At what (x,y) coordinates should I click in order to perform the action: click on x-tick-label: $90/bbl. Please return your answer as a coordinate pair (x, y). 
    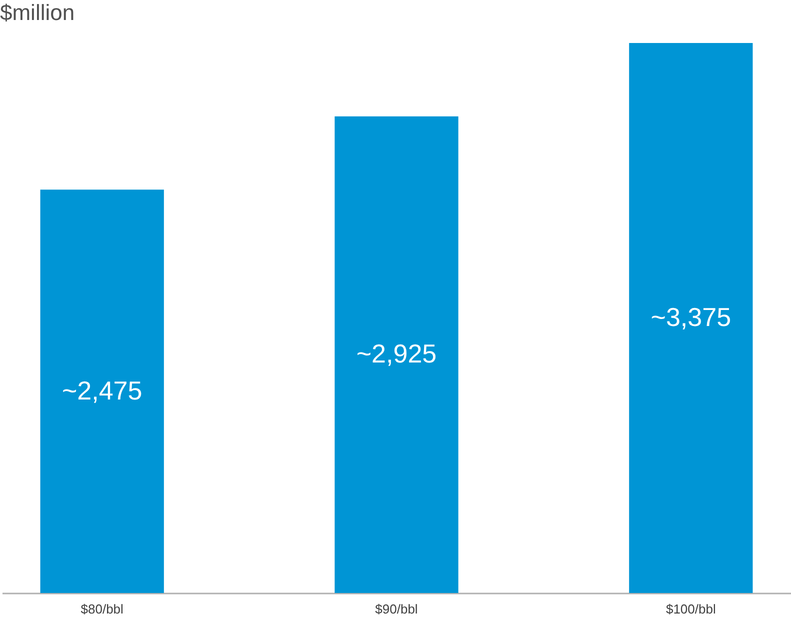
    Looking at the image, I should click on (396, 609).